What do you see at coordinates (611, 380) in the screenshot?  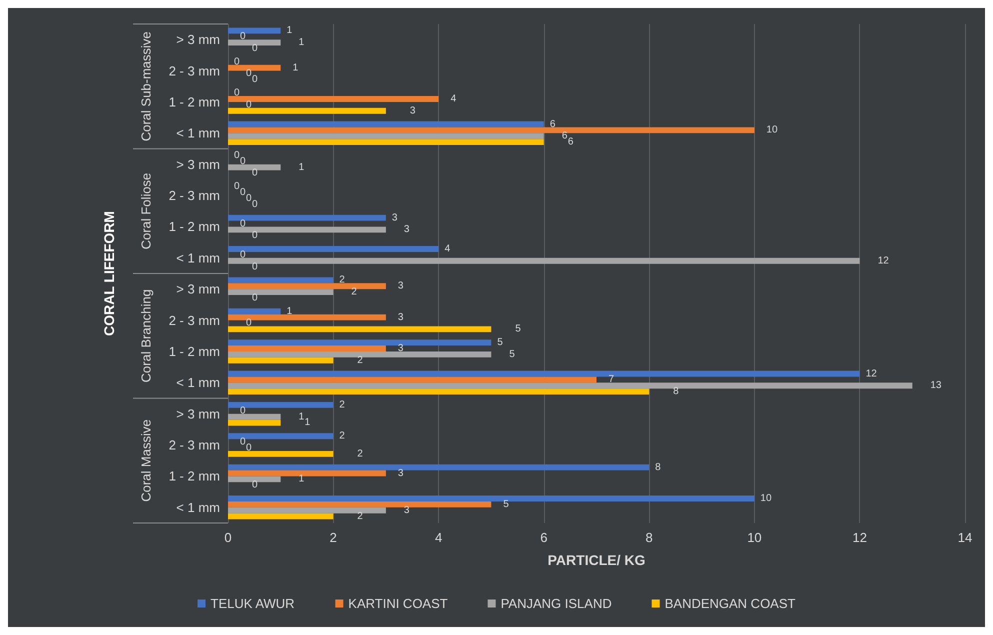 I see `data-label: 7` at bounding box center [611, 380].